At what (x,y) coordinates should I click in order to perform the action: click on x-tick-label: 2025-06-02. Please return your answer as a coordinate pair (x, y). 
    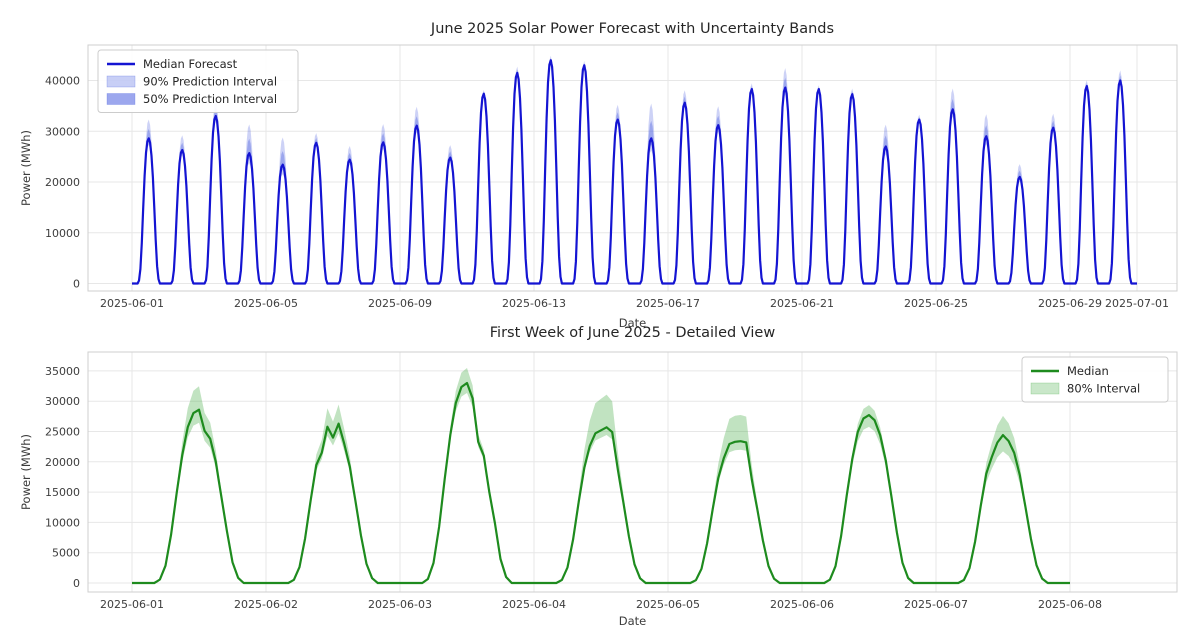
    Looking at the image, I should click on (266, 604).